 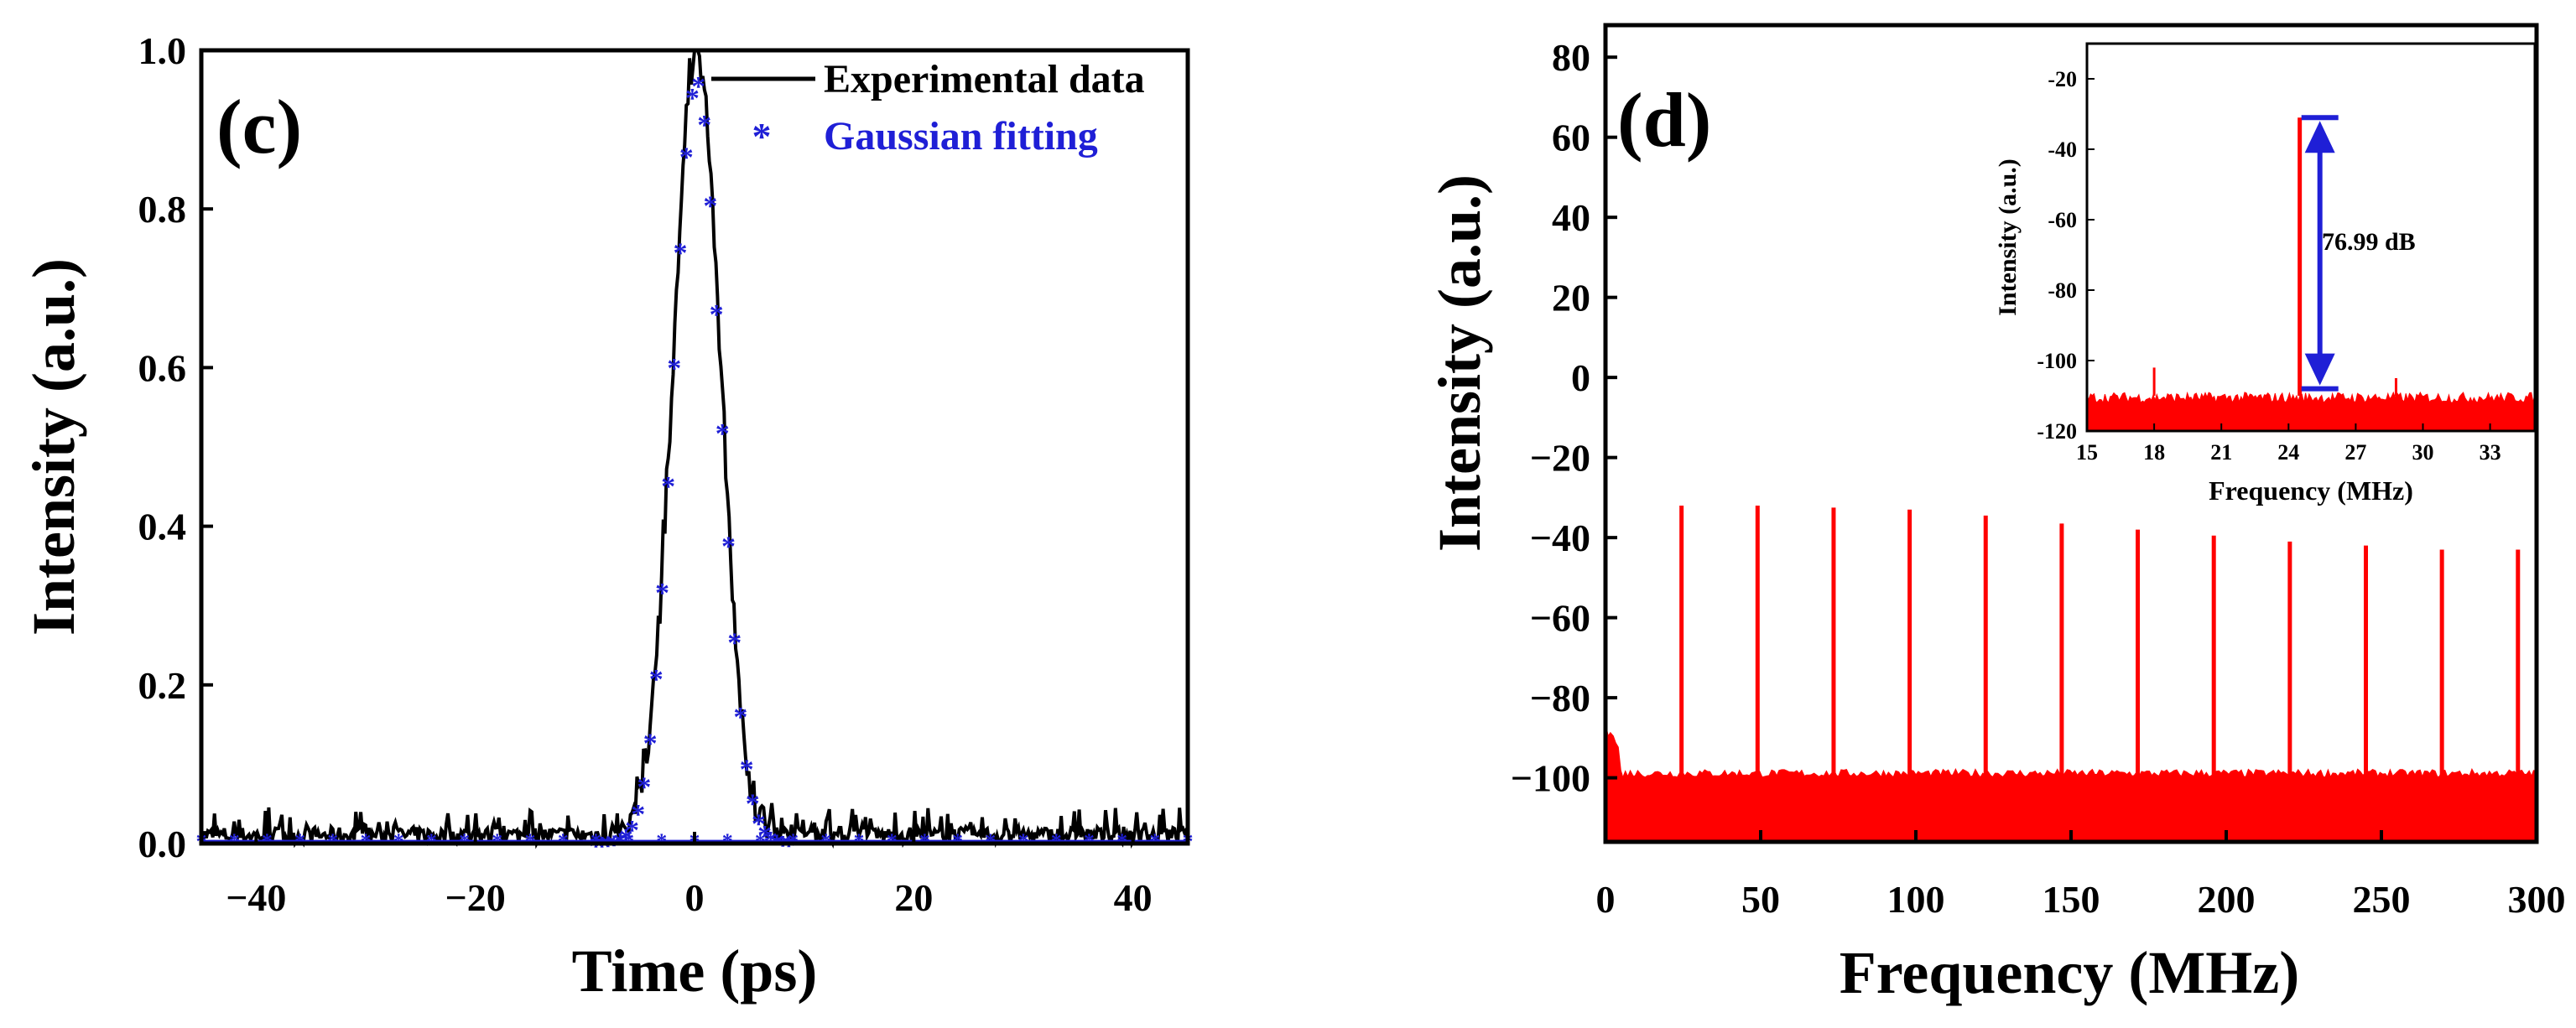 I want to click on snr-arrow-head-up, so click(x=2319, y=137).